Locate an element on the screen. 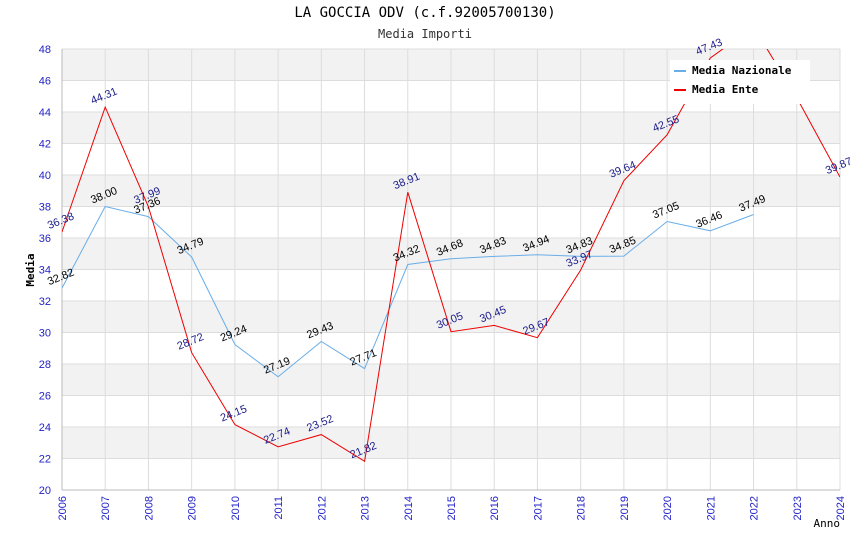 Image resolution: width=850 pixels, height=550 pixels. y-tick-label: 38 is located at coordinates (45, 208).